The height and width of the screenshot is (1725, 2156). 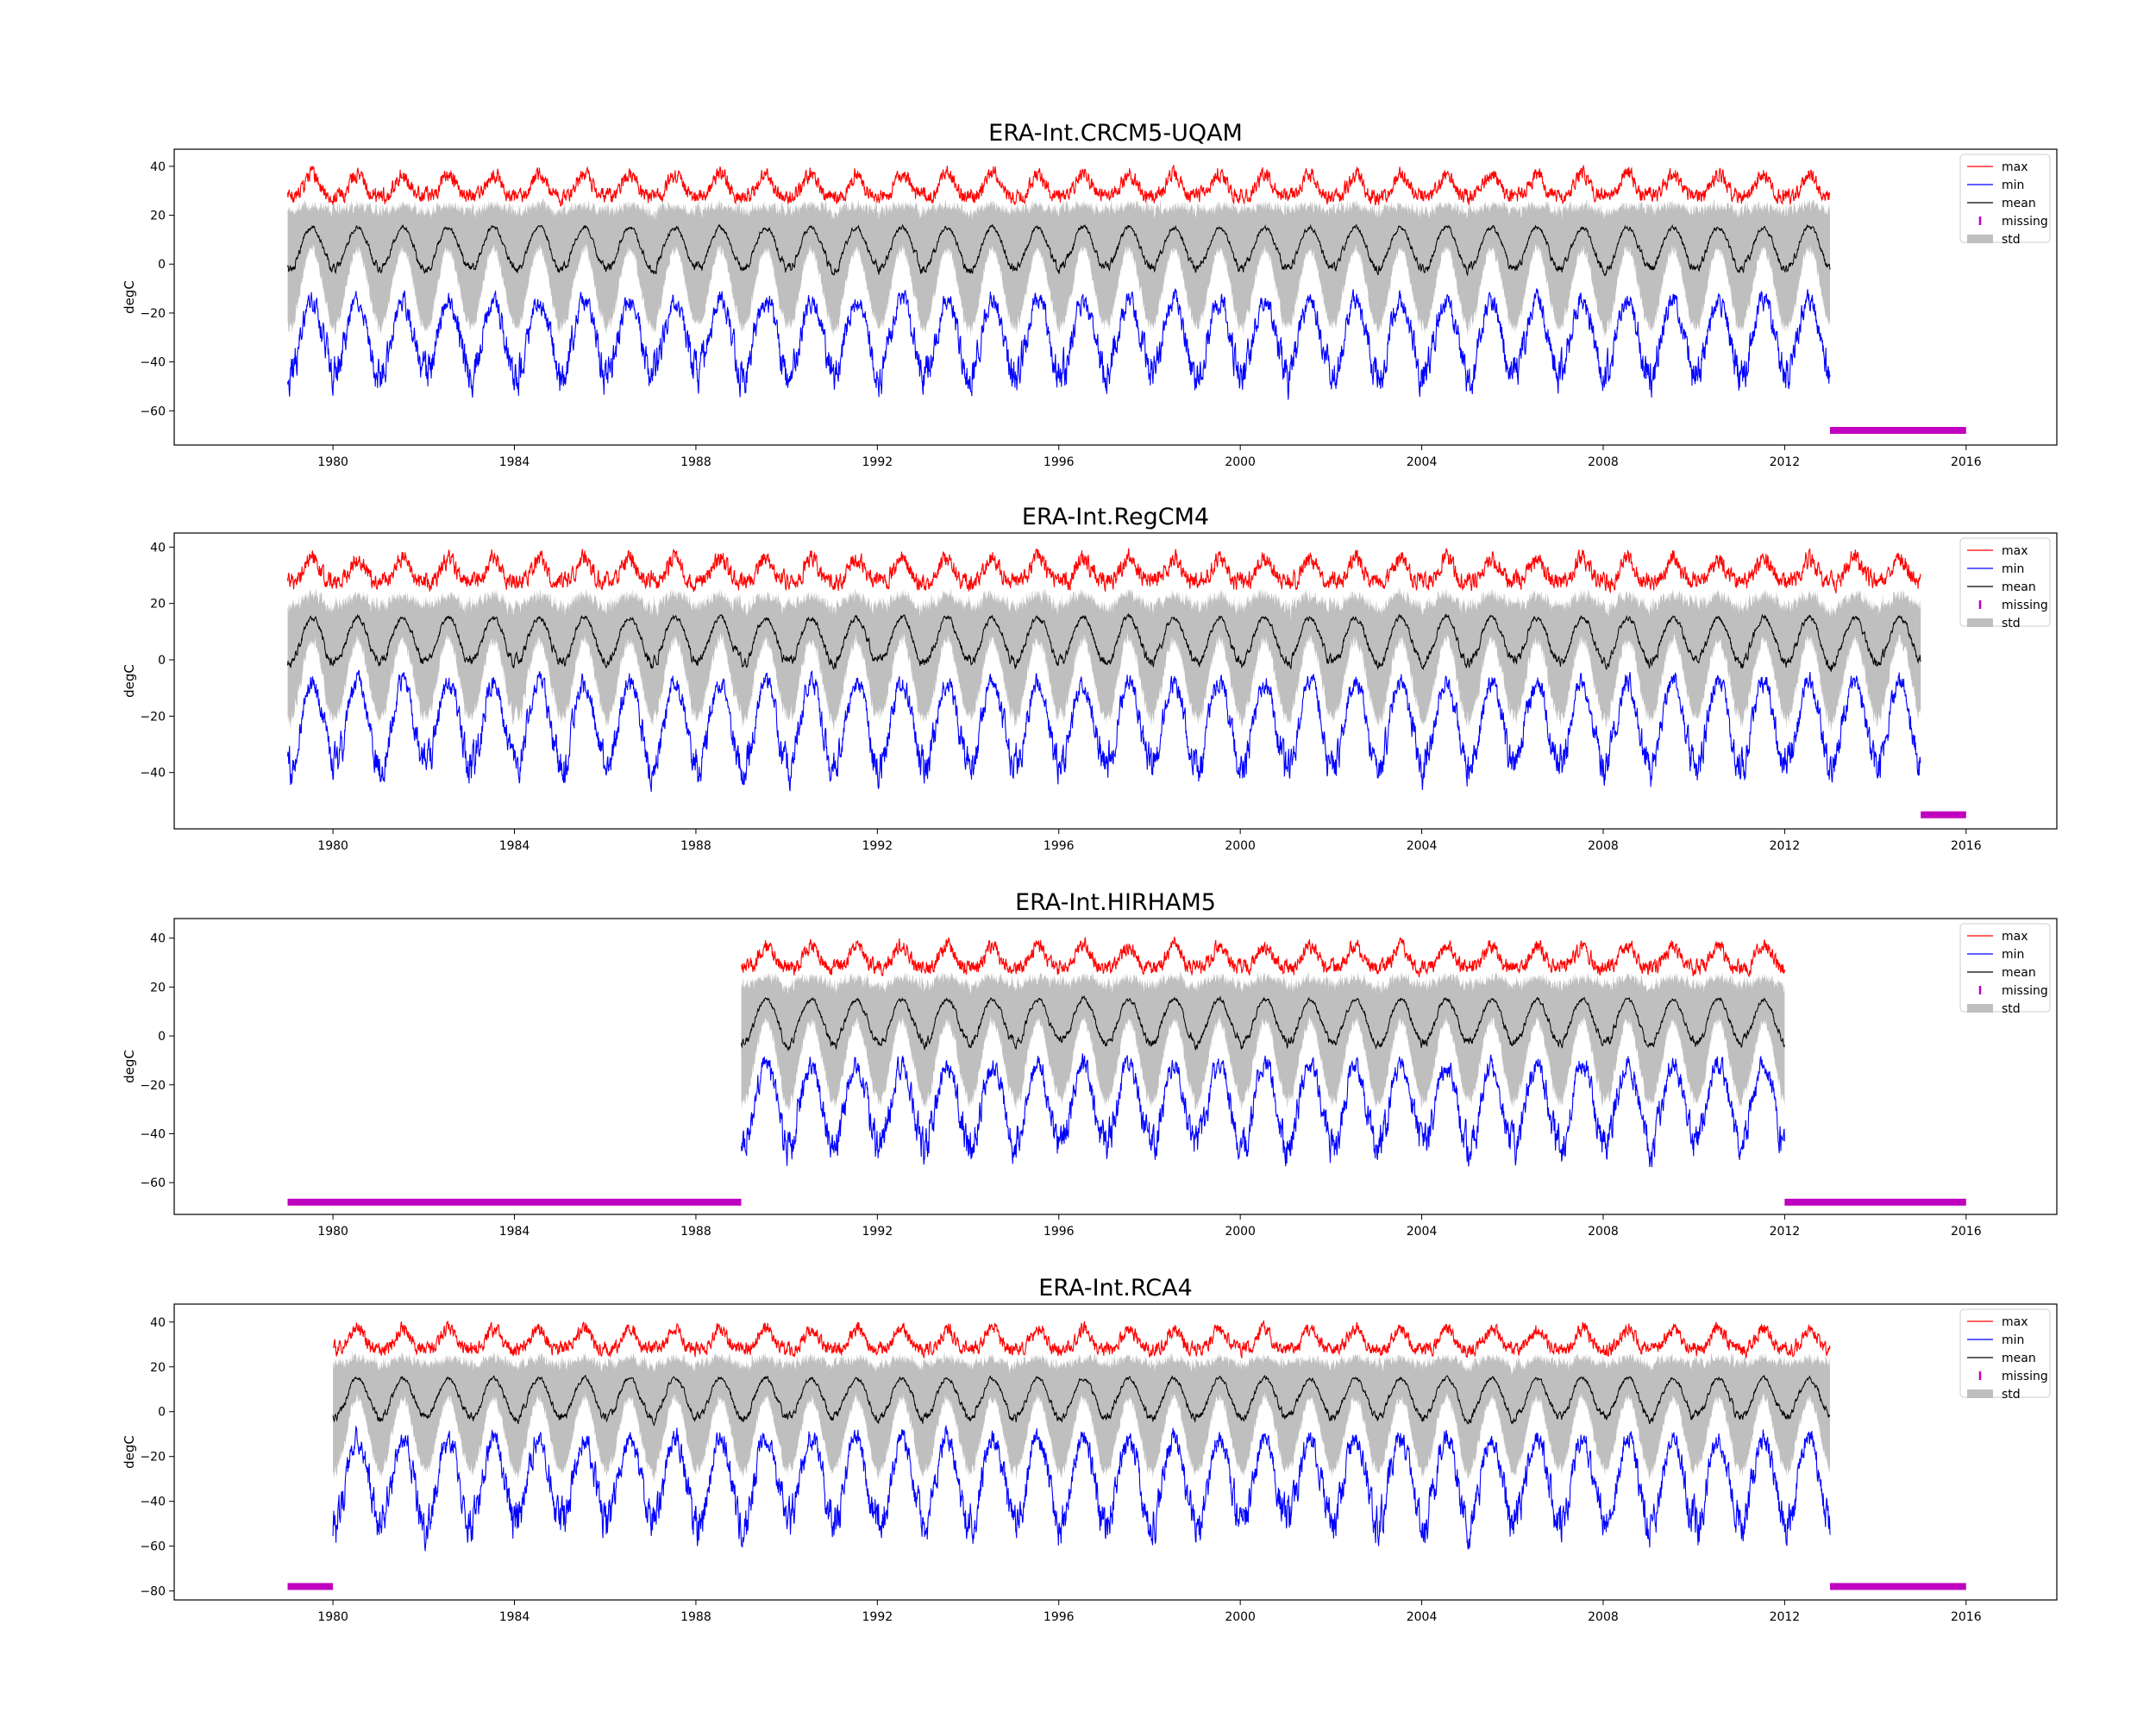 What do you see at coordinates (1115, 903) in the screenshot?
I see `chart-title: ERA-Int.HIRHAM5` at bounding box center [1115, 903].